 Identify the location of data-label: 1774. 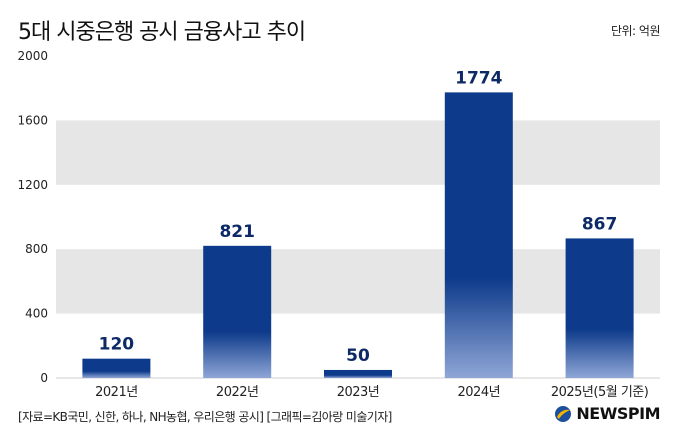
(478, 78).